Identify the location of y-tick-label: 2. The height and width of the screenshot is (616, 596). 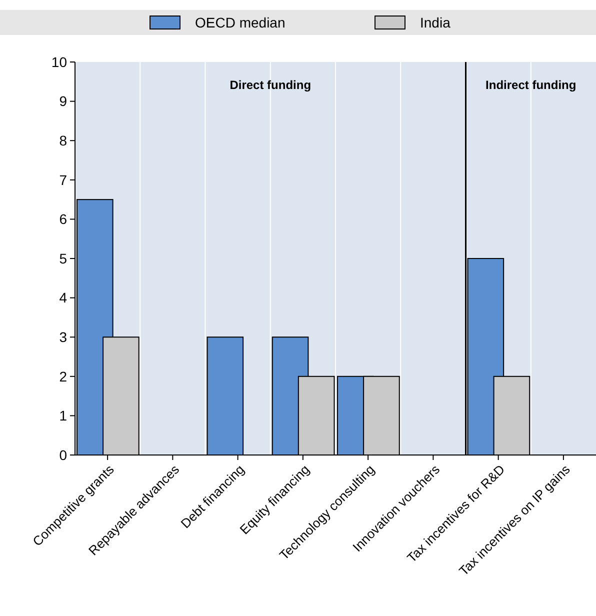
(63, 376).